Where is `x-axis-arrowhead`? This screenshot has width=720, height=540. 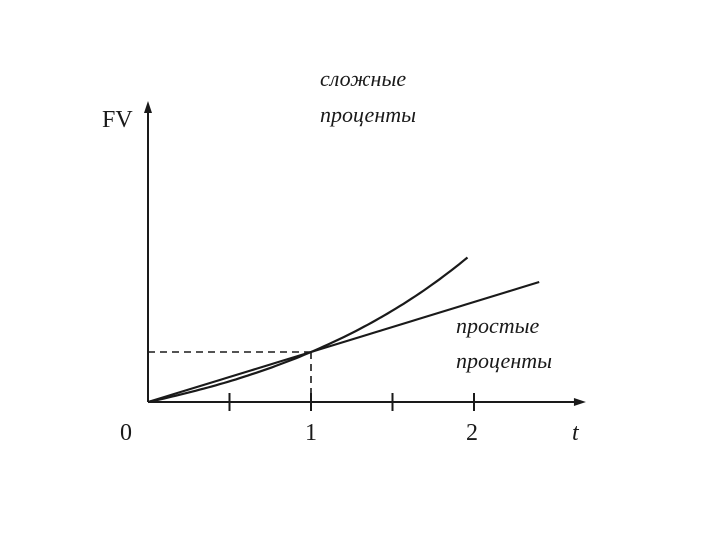 x-axis-arrowhead is located at coordinates (579, 402).